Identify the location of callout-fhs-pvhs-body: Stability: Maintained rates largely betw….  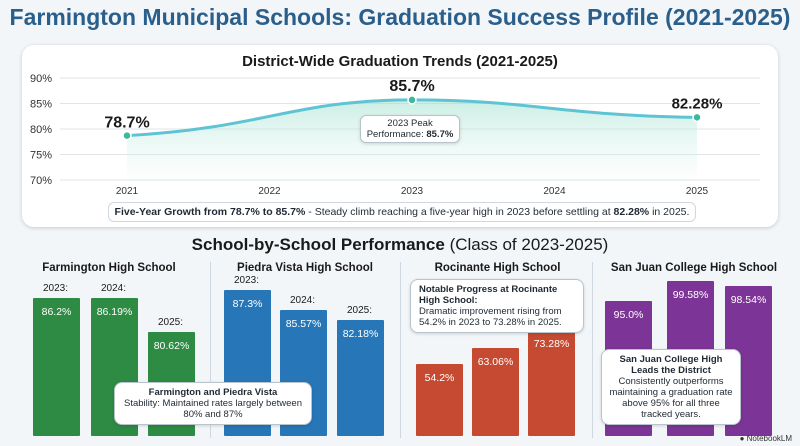
(213, 409).